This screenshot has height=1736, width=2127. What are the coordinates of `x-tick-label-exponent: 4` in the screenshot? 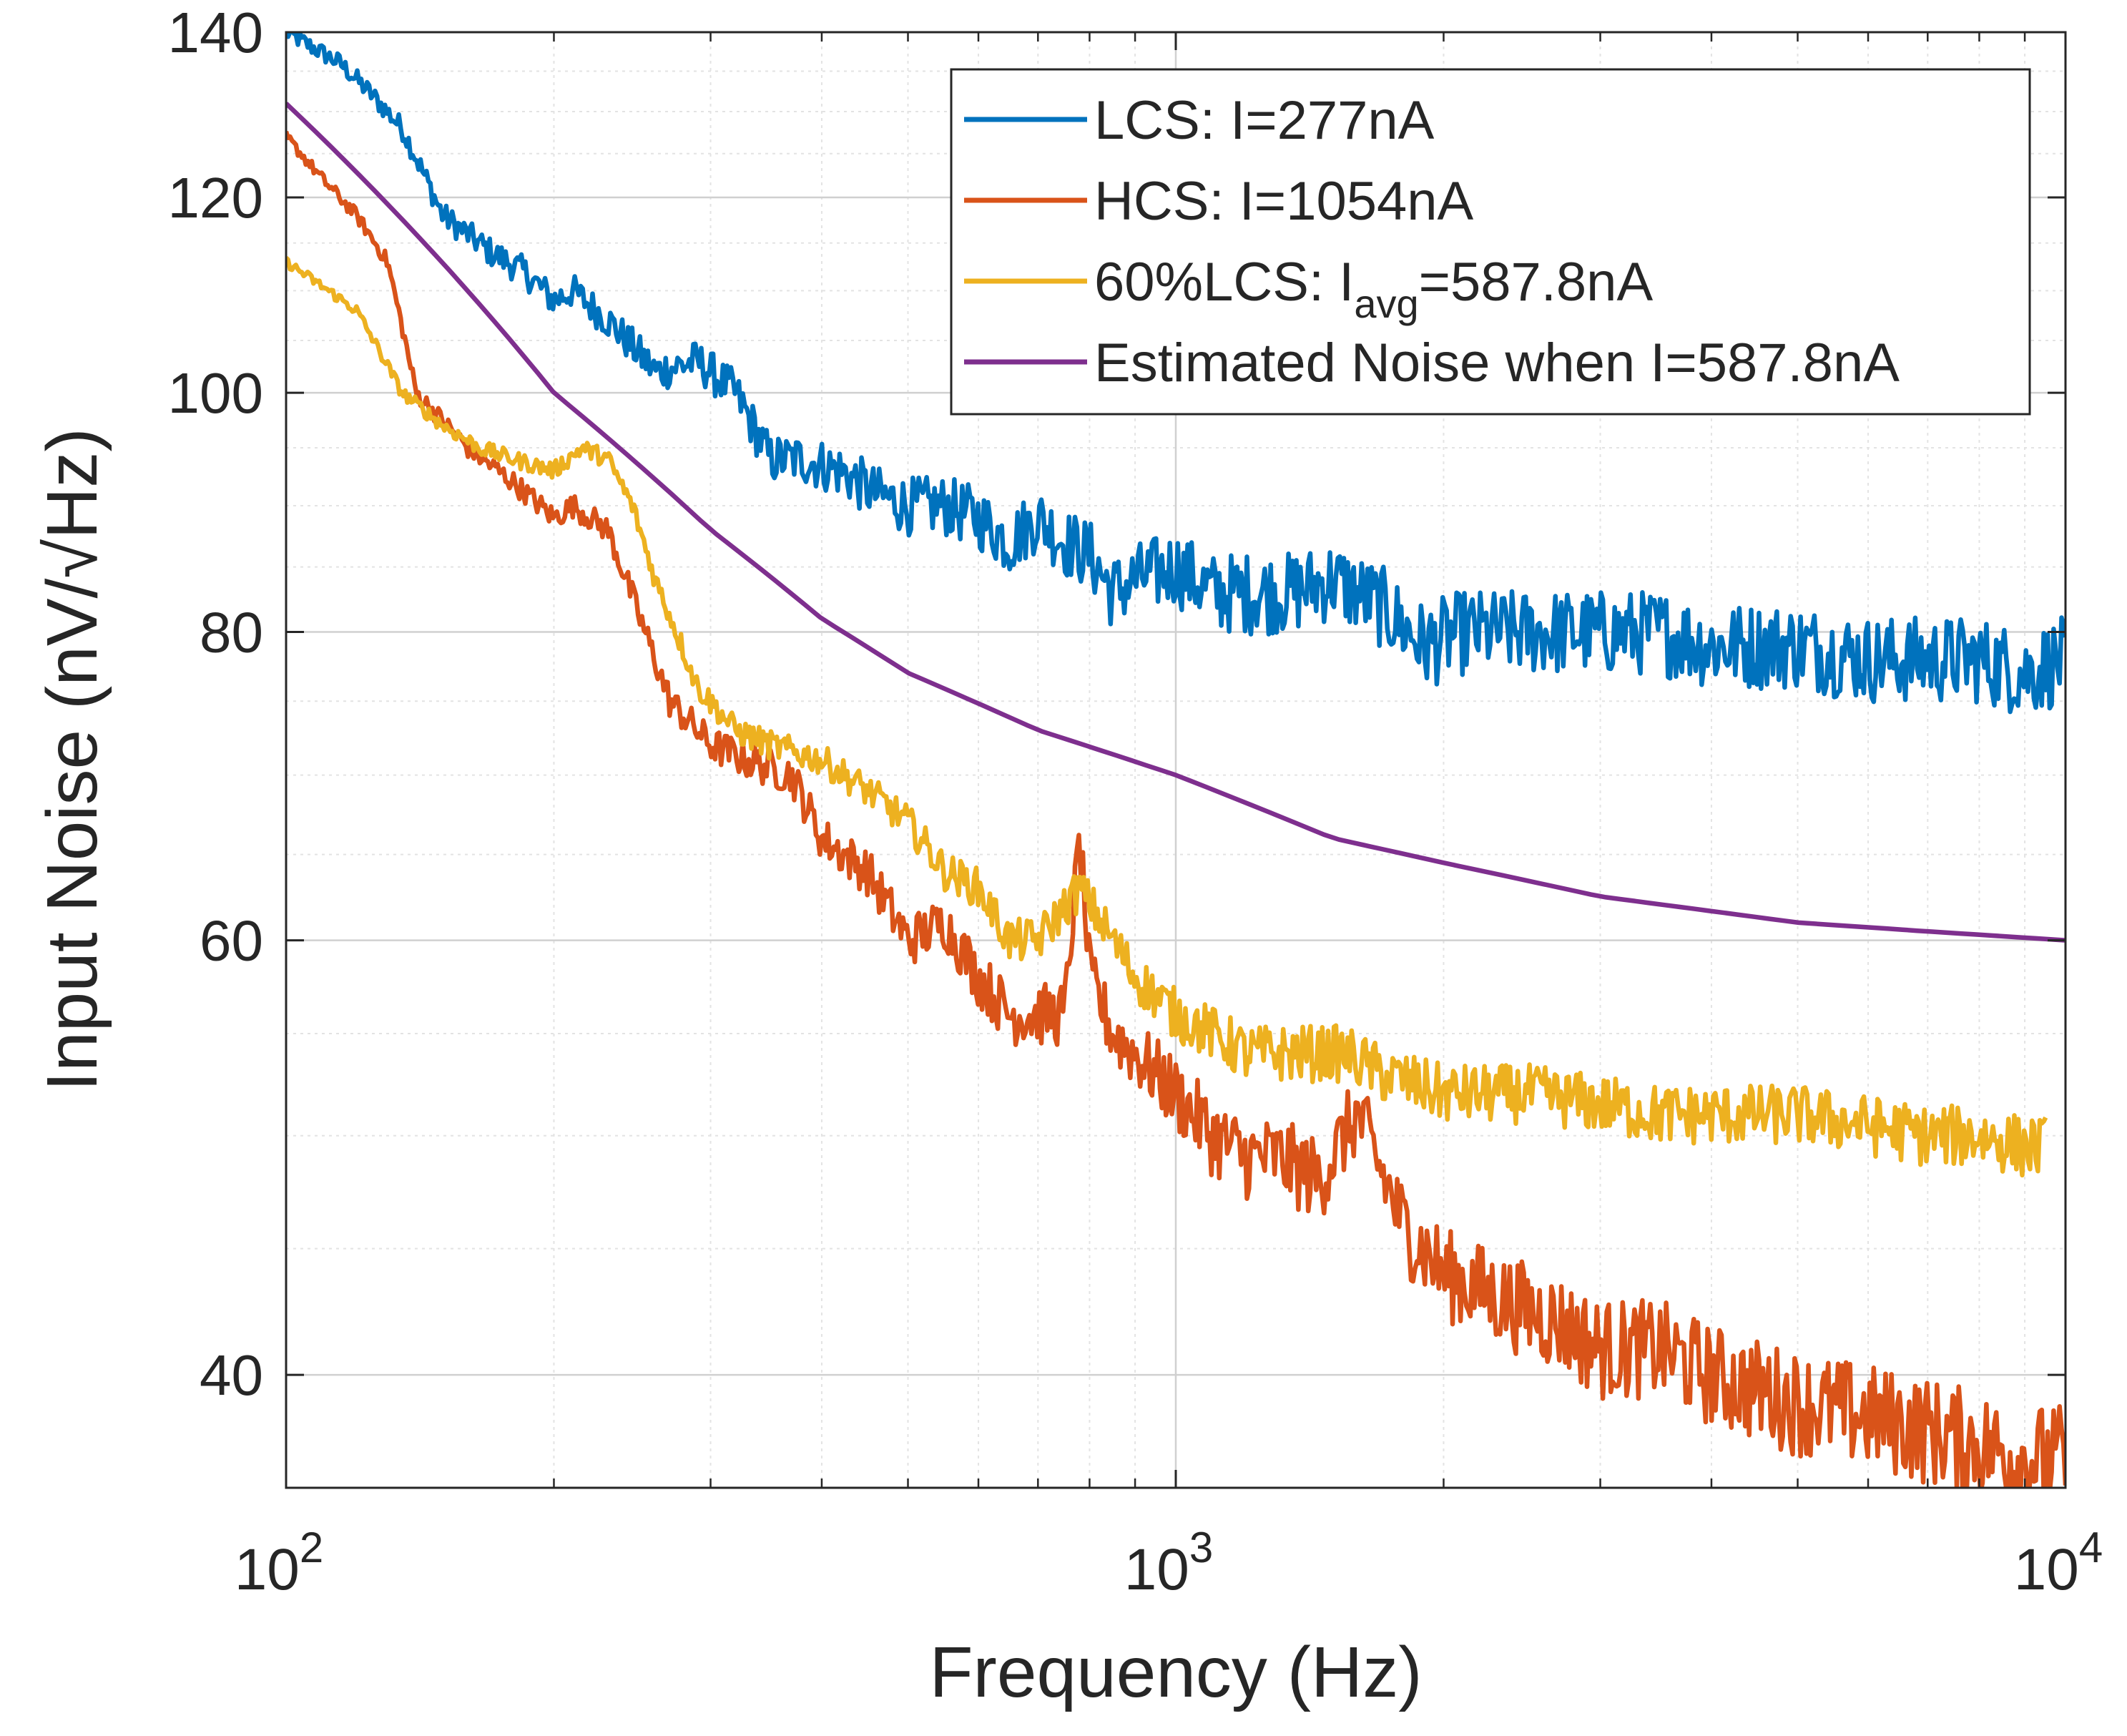 It's located at (2091, 1547).